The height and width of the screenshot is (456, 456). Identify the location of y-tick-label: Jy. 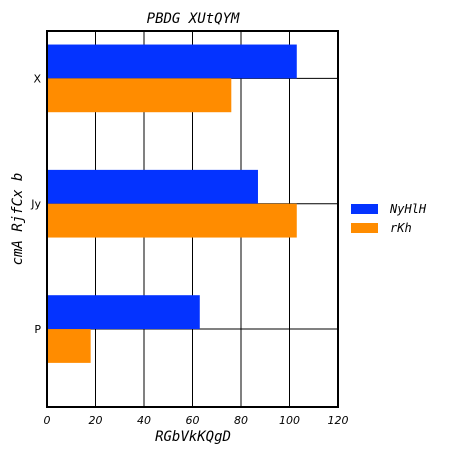
(35, 204).